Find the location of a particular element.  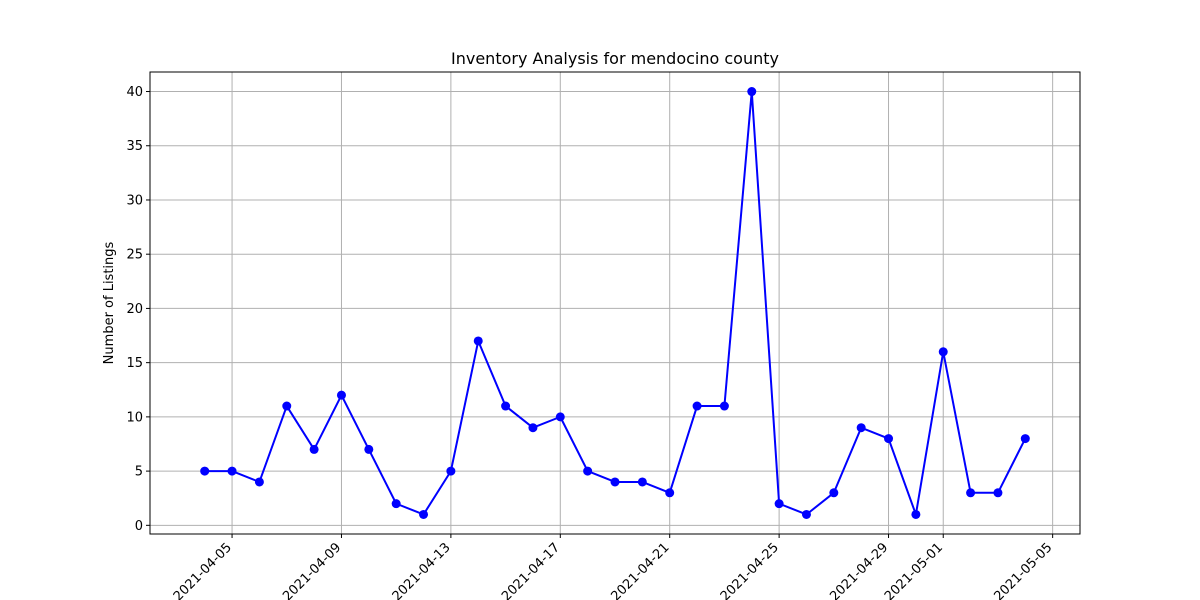

y-tick-label: 25 is located at coordinates (134, 255).